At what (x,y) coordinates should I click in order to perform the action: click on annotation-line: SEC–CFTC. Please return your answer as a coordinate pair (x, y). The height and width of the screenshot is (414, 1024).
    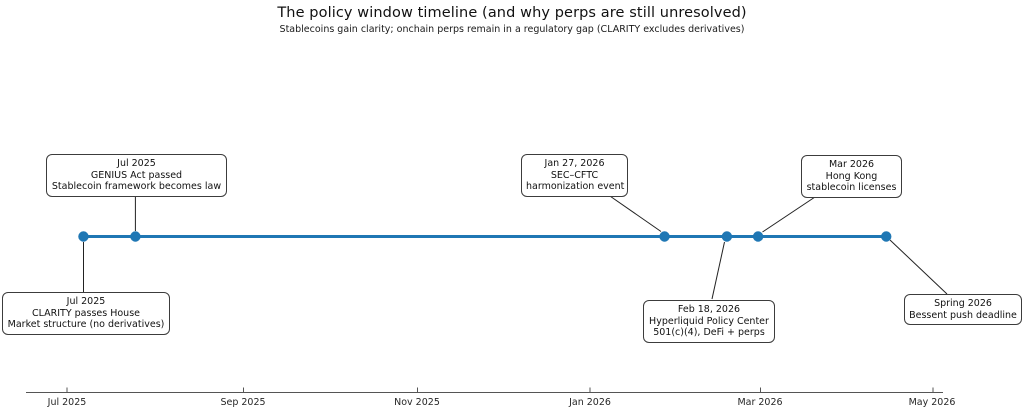
    Looking at the image, I should click on (574, 175).